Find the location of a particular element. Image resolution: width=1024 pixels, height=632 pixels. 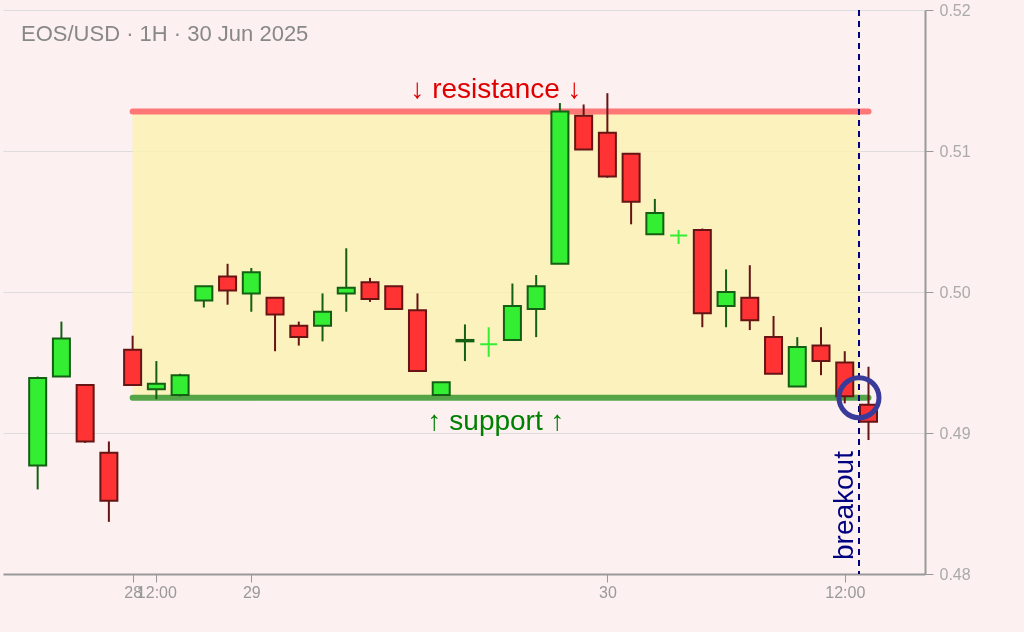

ref-line-label: ↑ support ↑ is located at coordinates (496, 420).